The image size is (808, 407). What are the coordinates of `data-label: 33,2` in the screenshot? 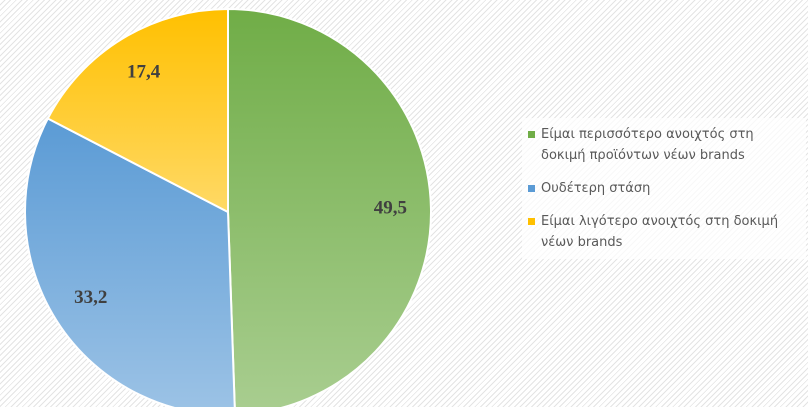 It's located at (90, 297).